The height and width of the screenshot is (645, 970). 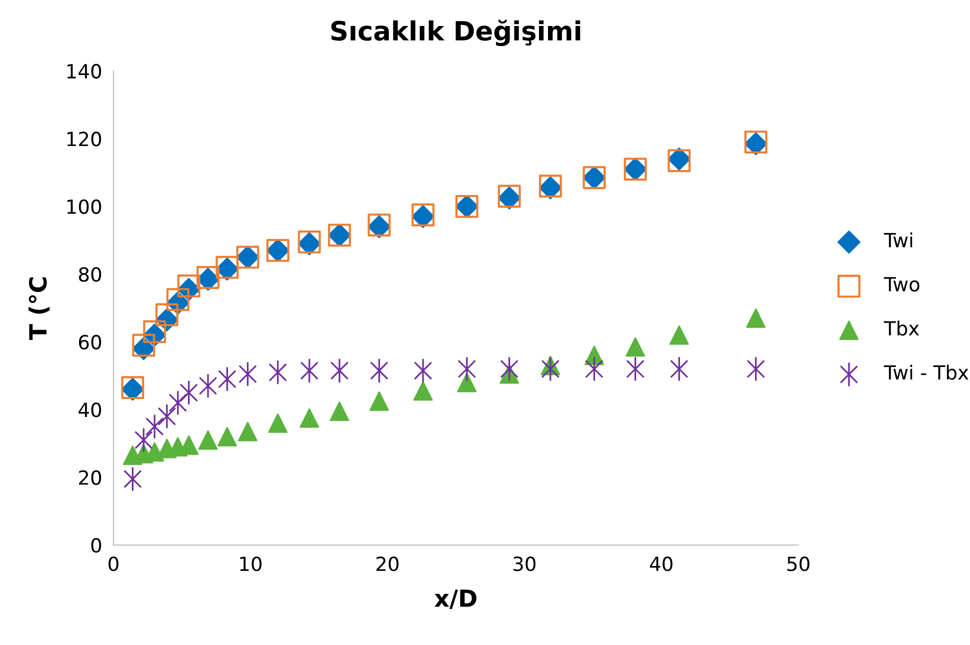 What do you see at coordinates (455, 33) in the screenshot?
I see `chart-title: Sıcaklık Değişimi` at bounding box center [455, 33].